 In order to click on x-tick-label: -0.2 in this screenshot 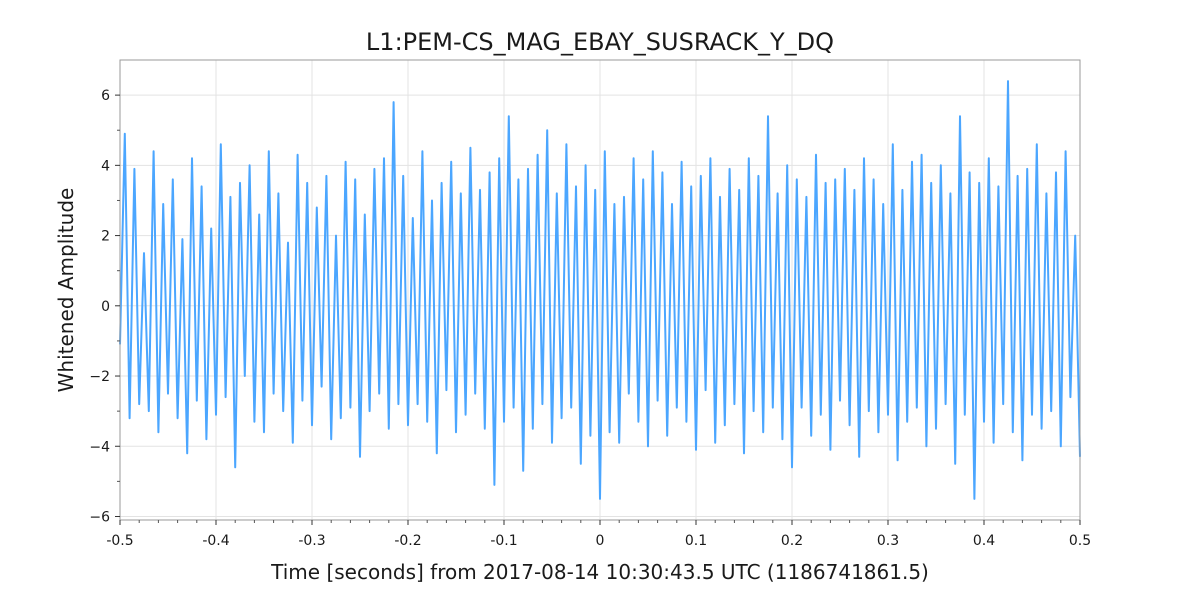, I will do `click(407, 541)`.